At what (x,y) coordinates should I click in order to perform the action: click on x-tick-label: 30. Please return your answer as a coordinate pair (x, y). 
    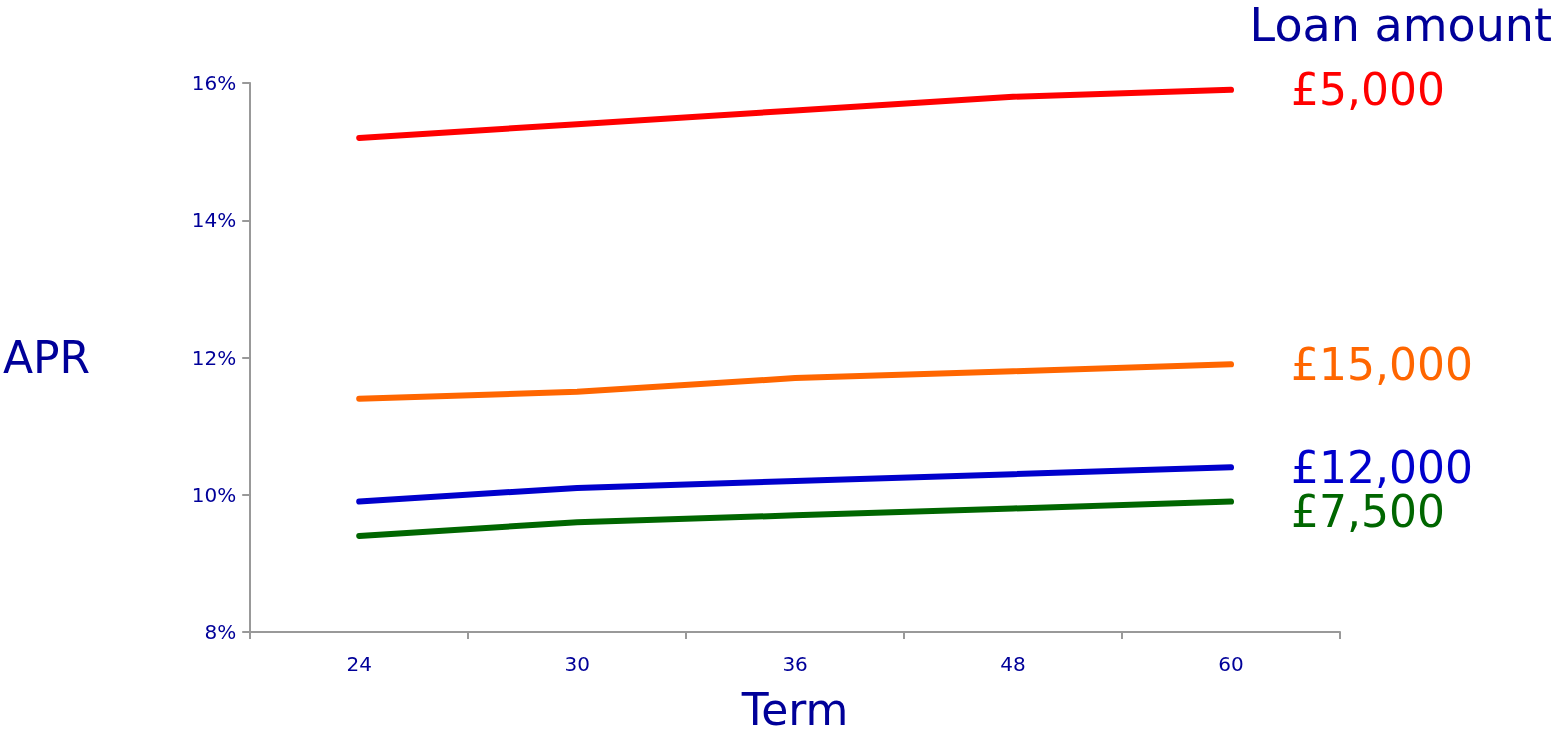
    Looking at the image, I should click on (577, 664).